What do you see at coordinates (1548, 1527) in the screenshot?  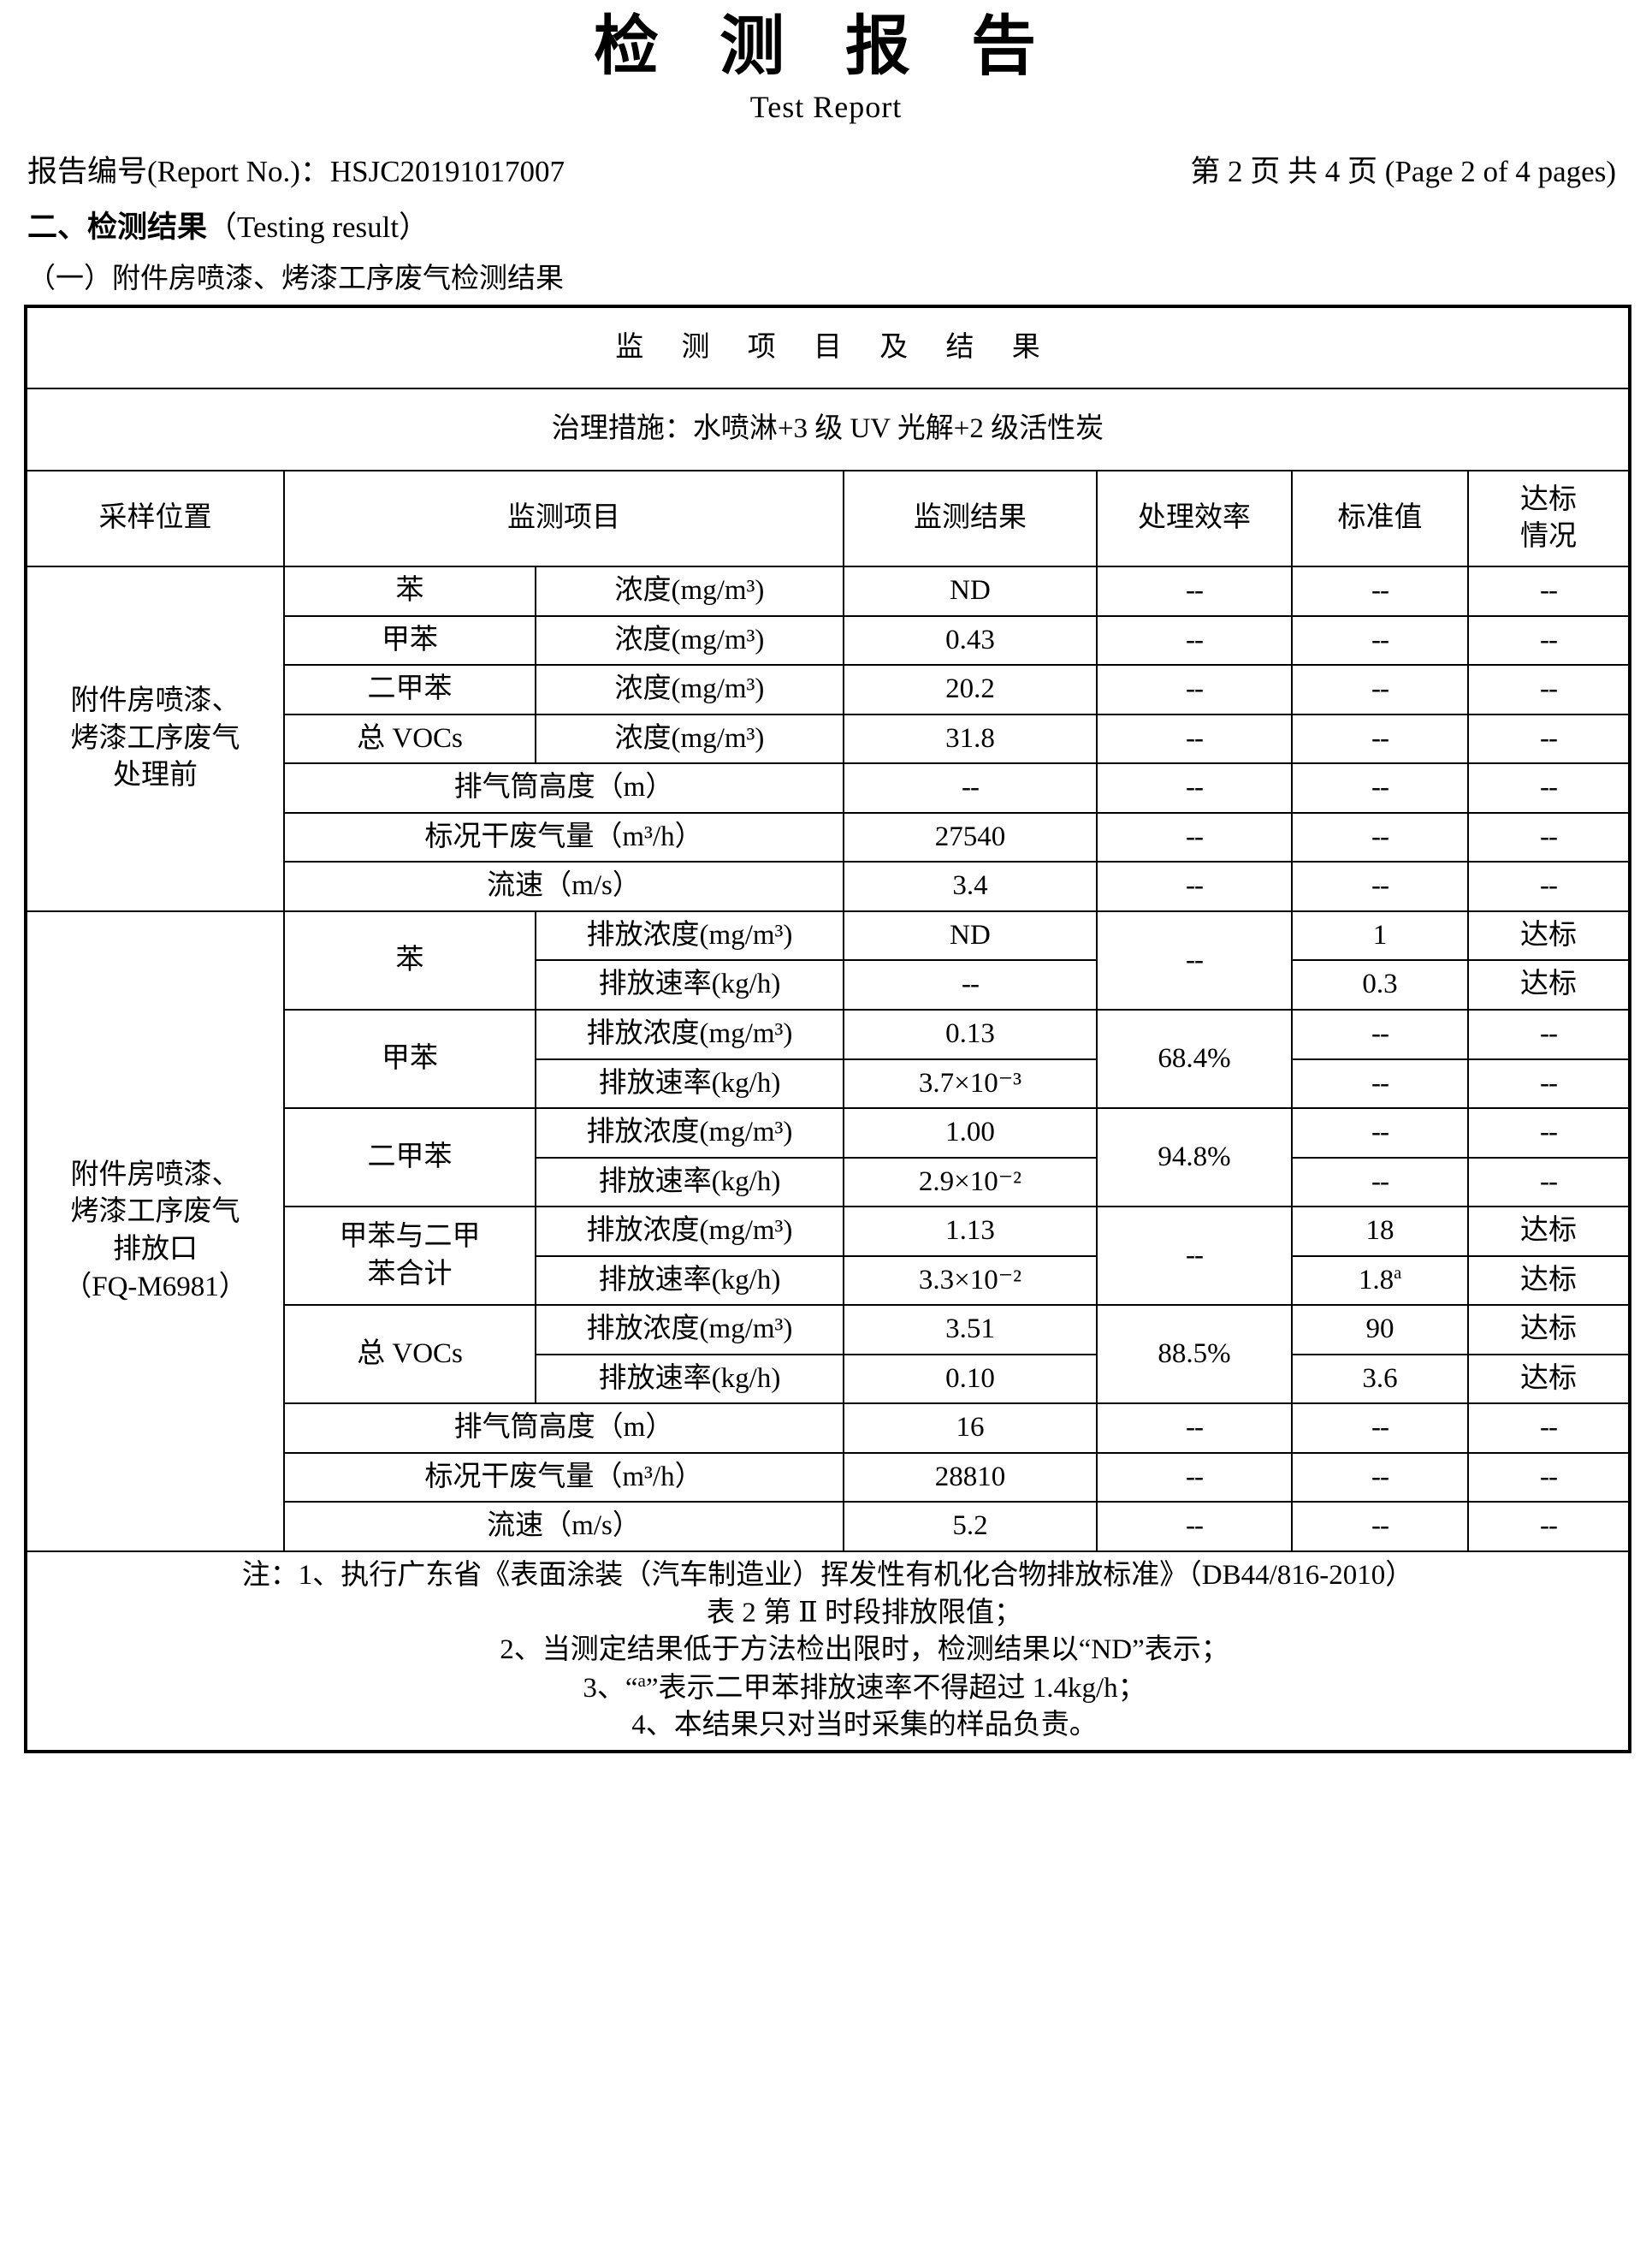 I see `flow-velocity-compliance: --` at bounding box center [1548, 1527].